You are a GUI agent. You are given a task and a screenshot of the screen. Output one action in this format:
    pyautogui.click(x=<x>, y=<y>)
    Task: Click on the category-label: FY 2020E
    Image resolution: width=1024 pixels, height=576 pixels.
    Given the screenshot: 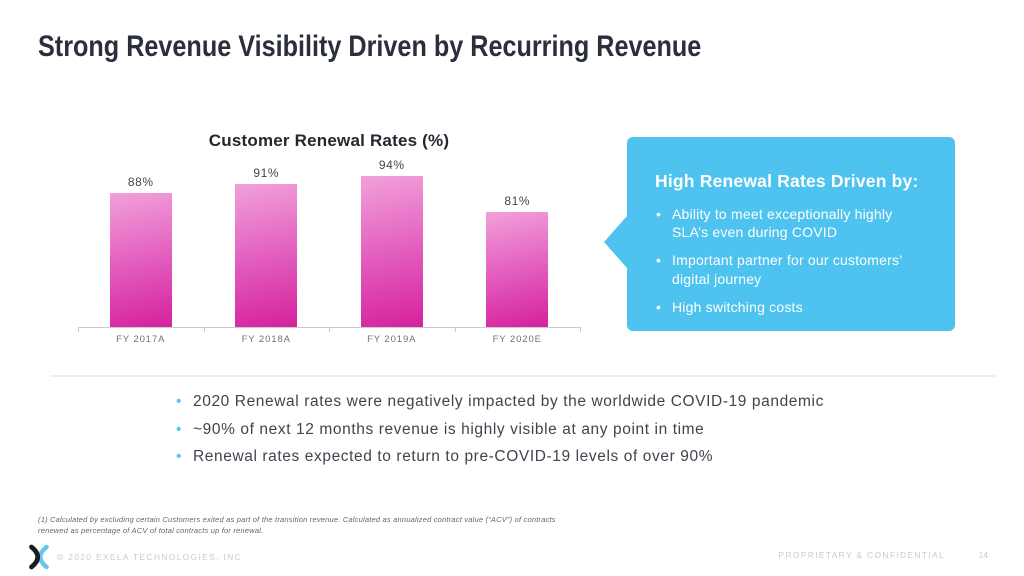 What is the action you would take?
    pyautogui.click(x=517, y=339)
    